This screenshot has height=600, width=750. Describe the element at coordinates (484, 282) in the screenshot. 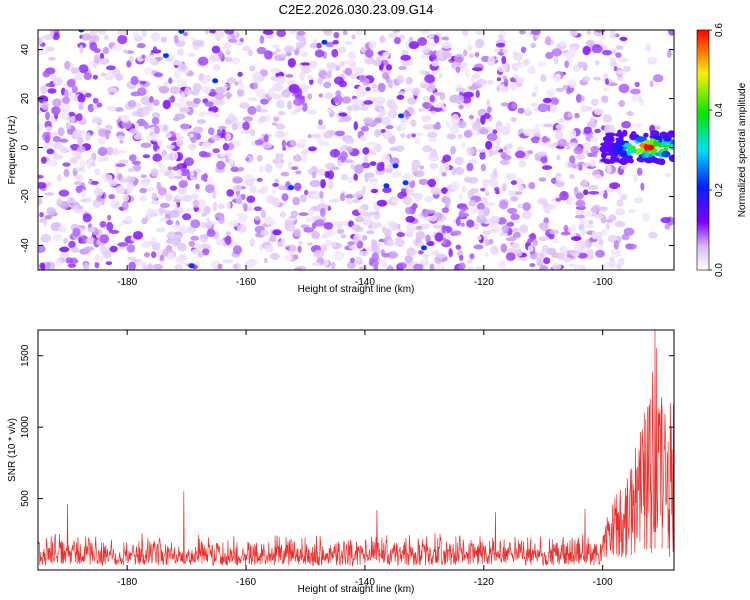

I see `spectrogram-x-tick-label: -120` at that location.